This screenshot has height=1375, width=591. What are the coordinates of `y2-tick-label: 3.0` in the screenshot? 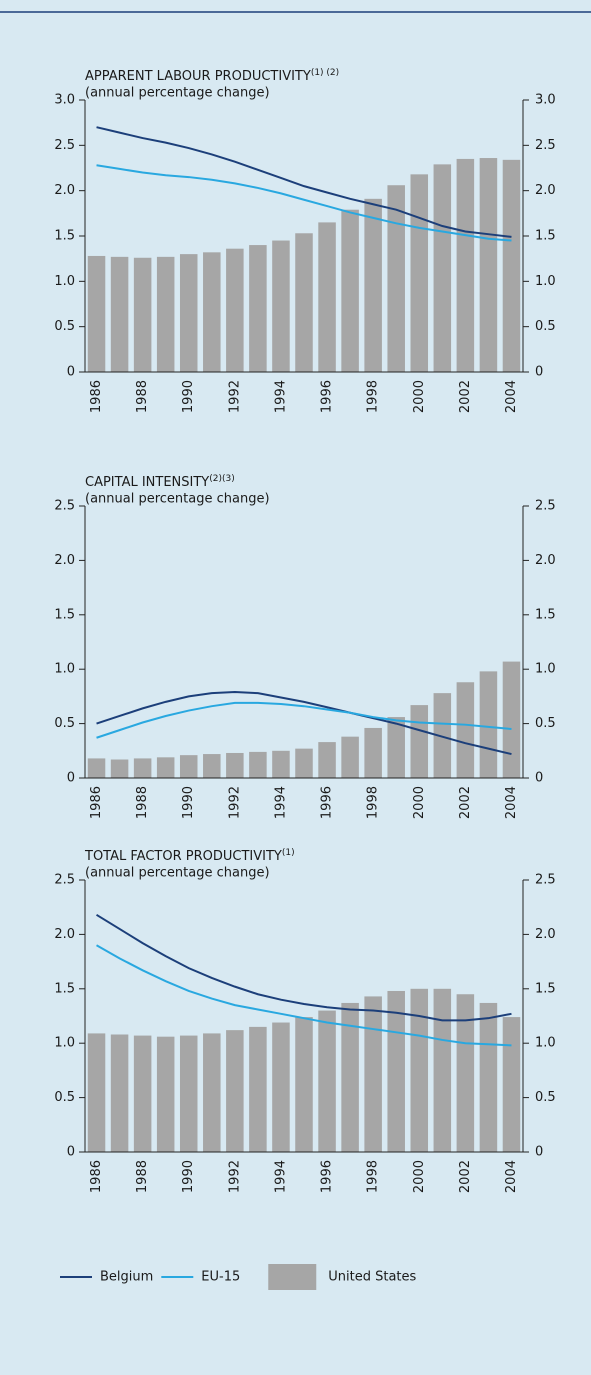 It's located at (545, 100).